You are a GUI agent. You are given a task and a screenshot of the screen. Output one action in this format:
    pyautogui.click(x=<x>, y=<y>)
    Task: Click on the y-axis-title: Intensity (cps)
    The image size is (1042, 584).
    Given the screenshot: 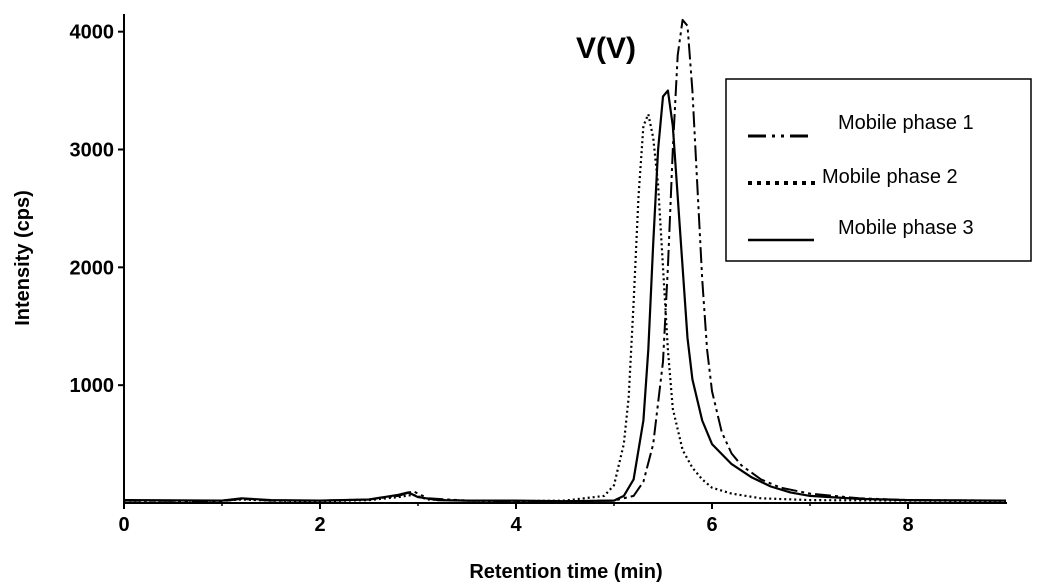 What is the action you would take?
    pyautogui.click(x=23, y=258)
    